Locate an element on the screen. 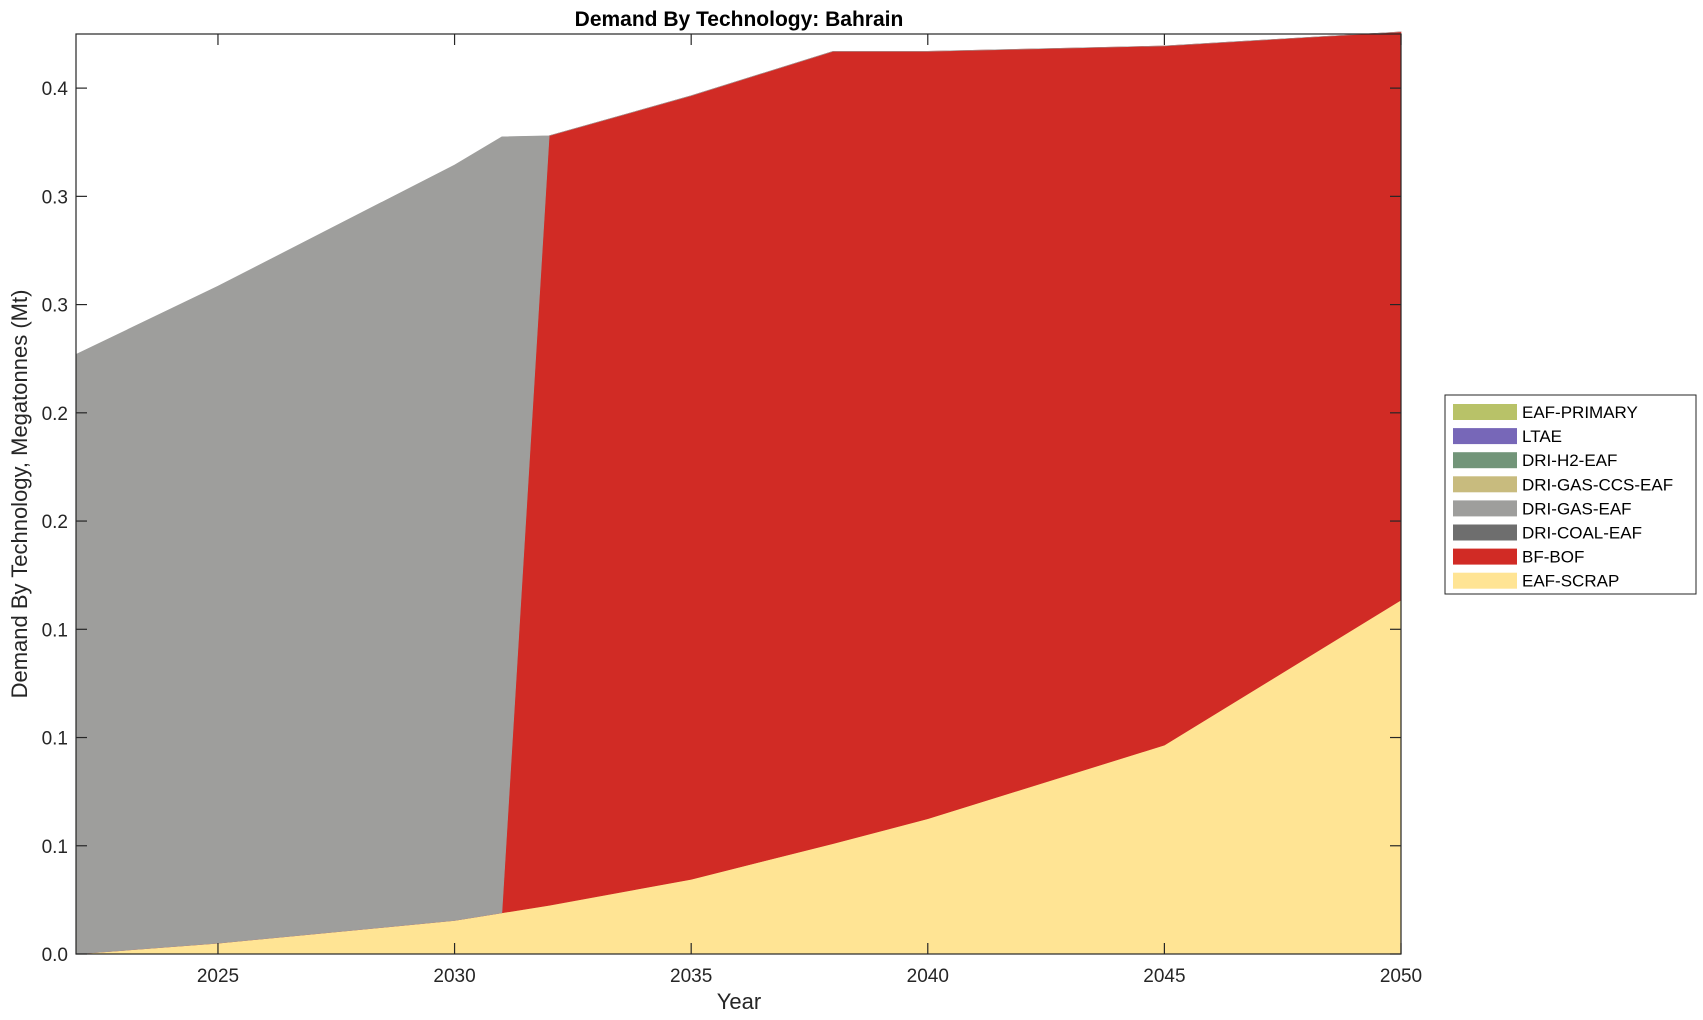 This screenshot has width=1703, height=1020. x-tick-label: 2035 is located at coordinates (691, 976).